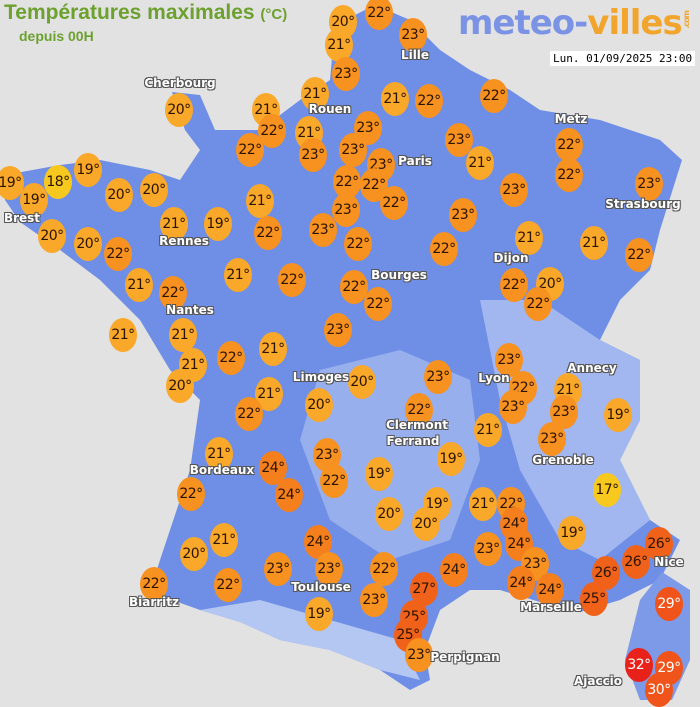  Describe the element at coordinates (607, 490) in the screenshot. I see `temperature-marker: 17°` at that location.